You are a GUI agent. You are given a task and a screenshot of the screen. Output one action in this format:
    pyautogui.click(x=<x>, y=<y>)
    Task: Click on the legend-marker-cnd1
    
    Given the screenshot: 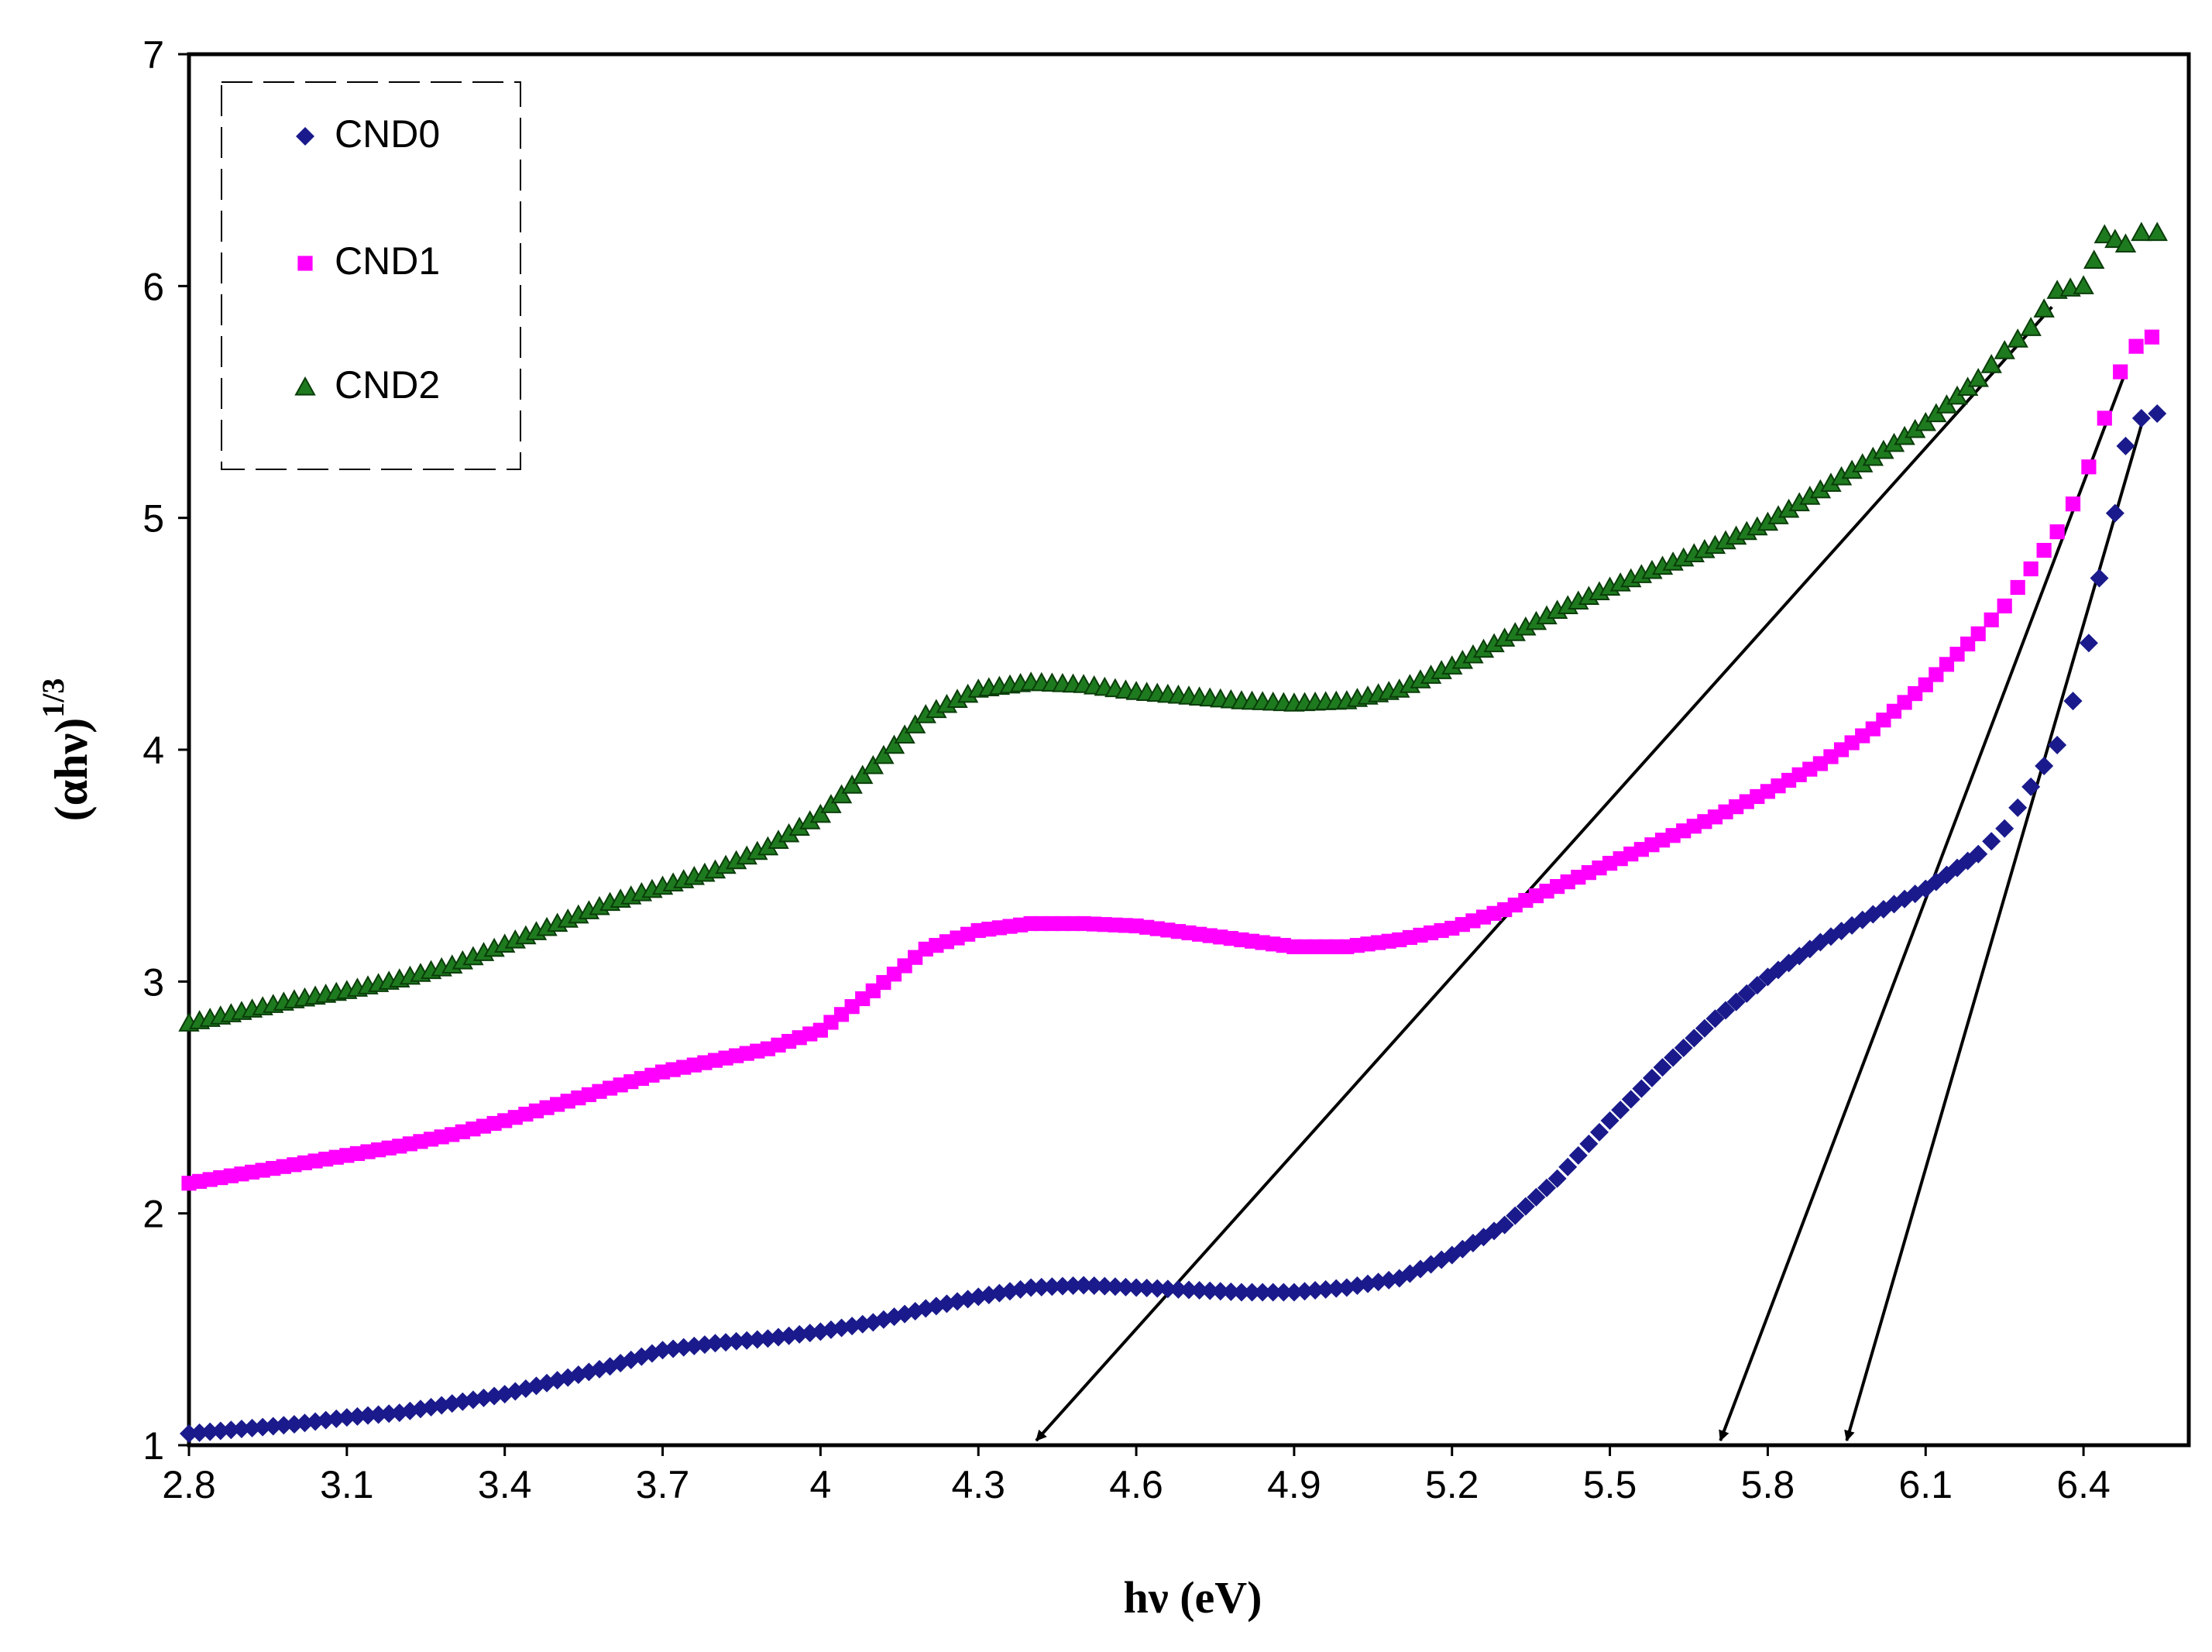 What is the action you would take?
    pyautogui.click(x=305, y=263)
    